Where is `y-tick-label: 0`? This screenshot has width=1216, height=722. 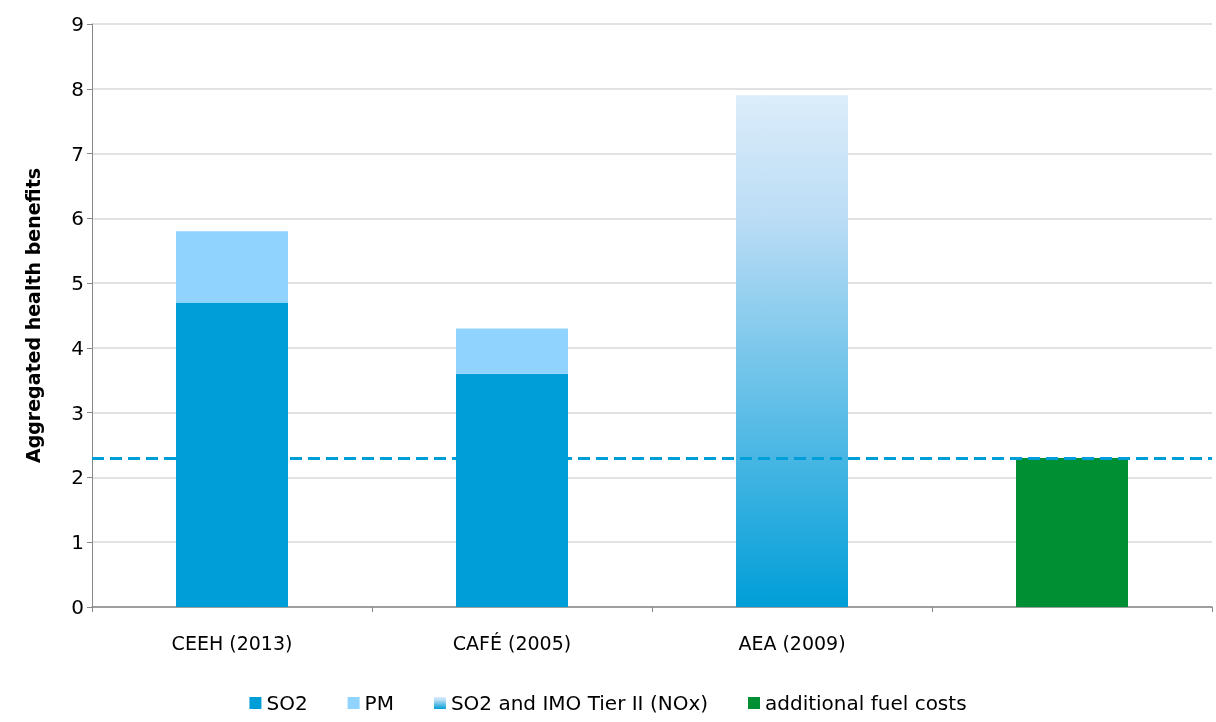 y-tick-label: 0 is located at coordinates (77, 607).